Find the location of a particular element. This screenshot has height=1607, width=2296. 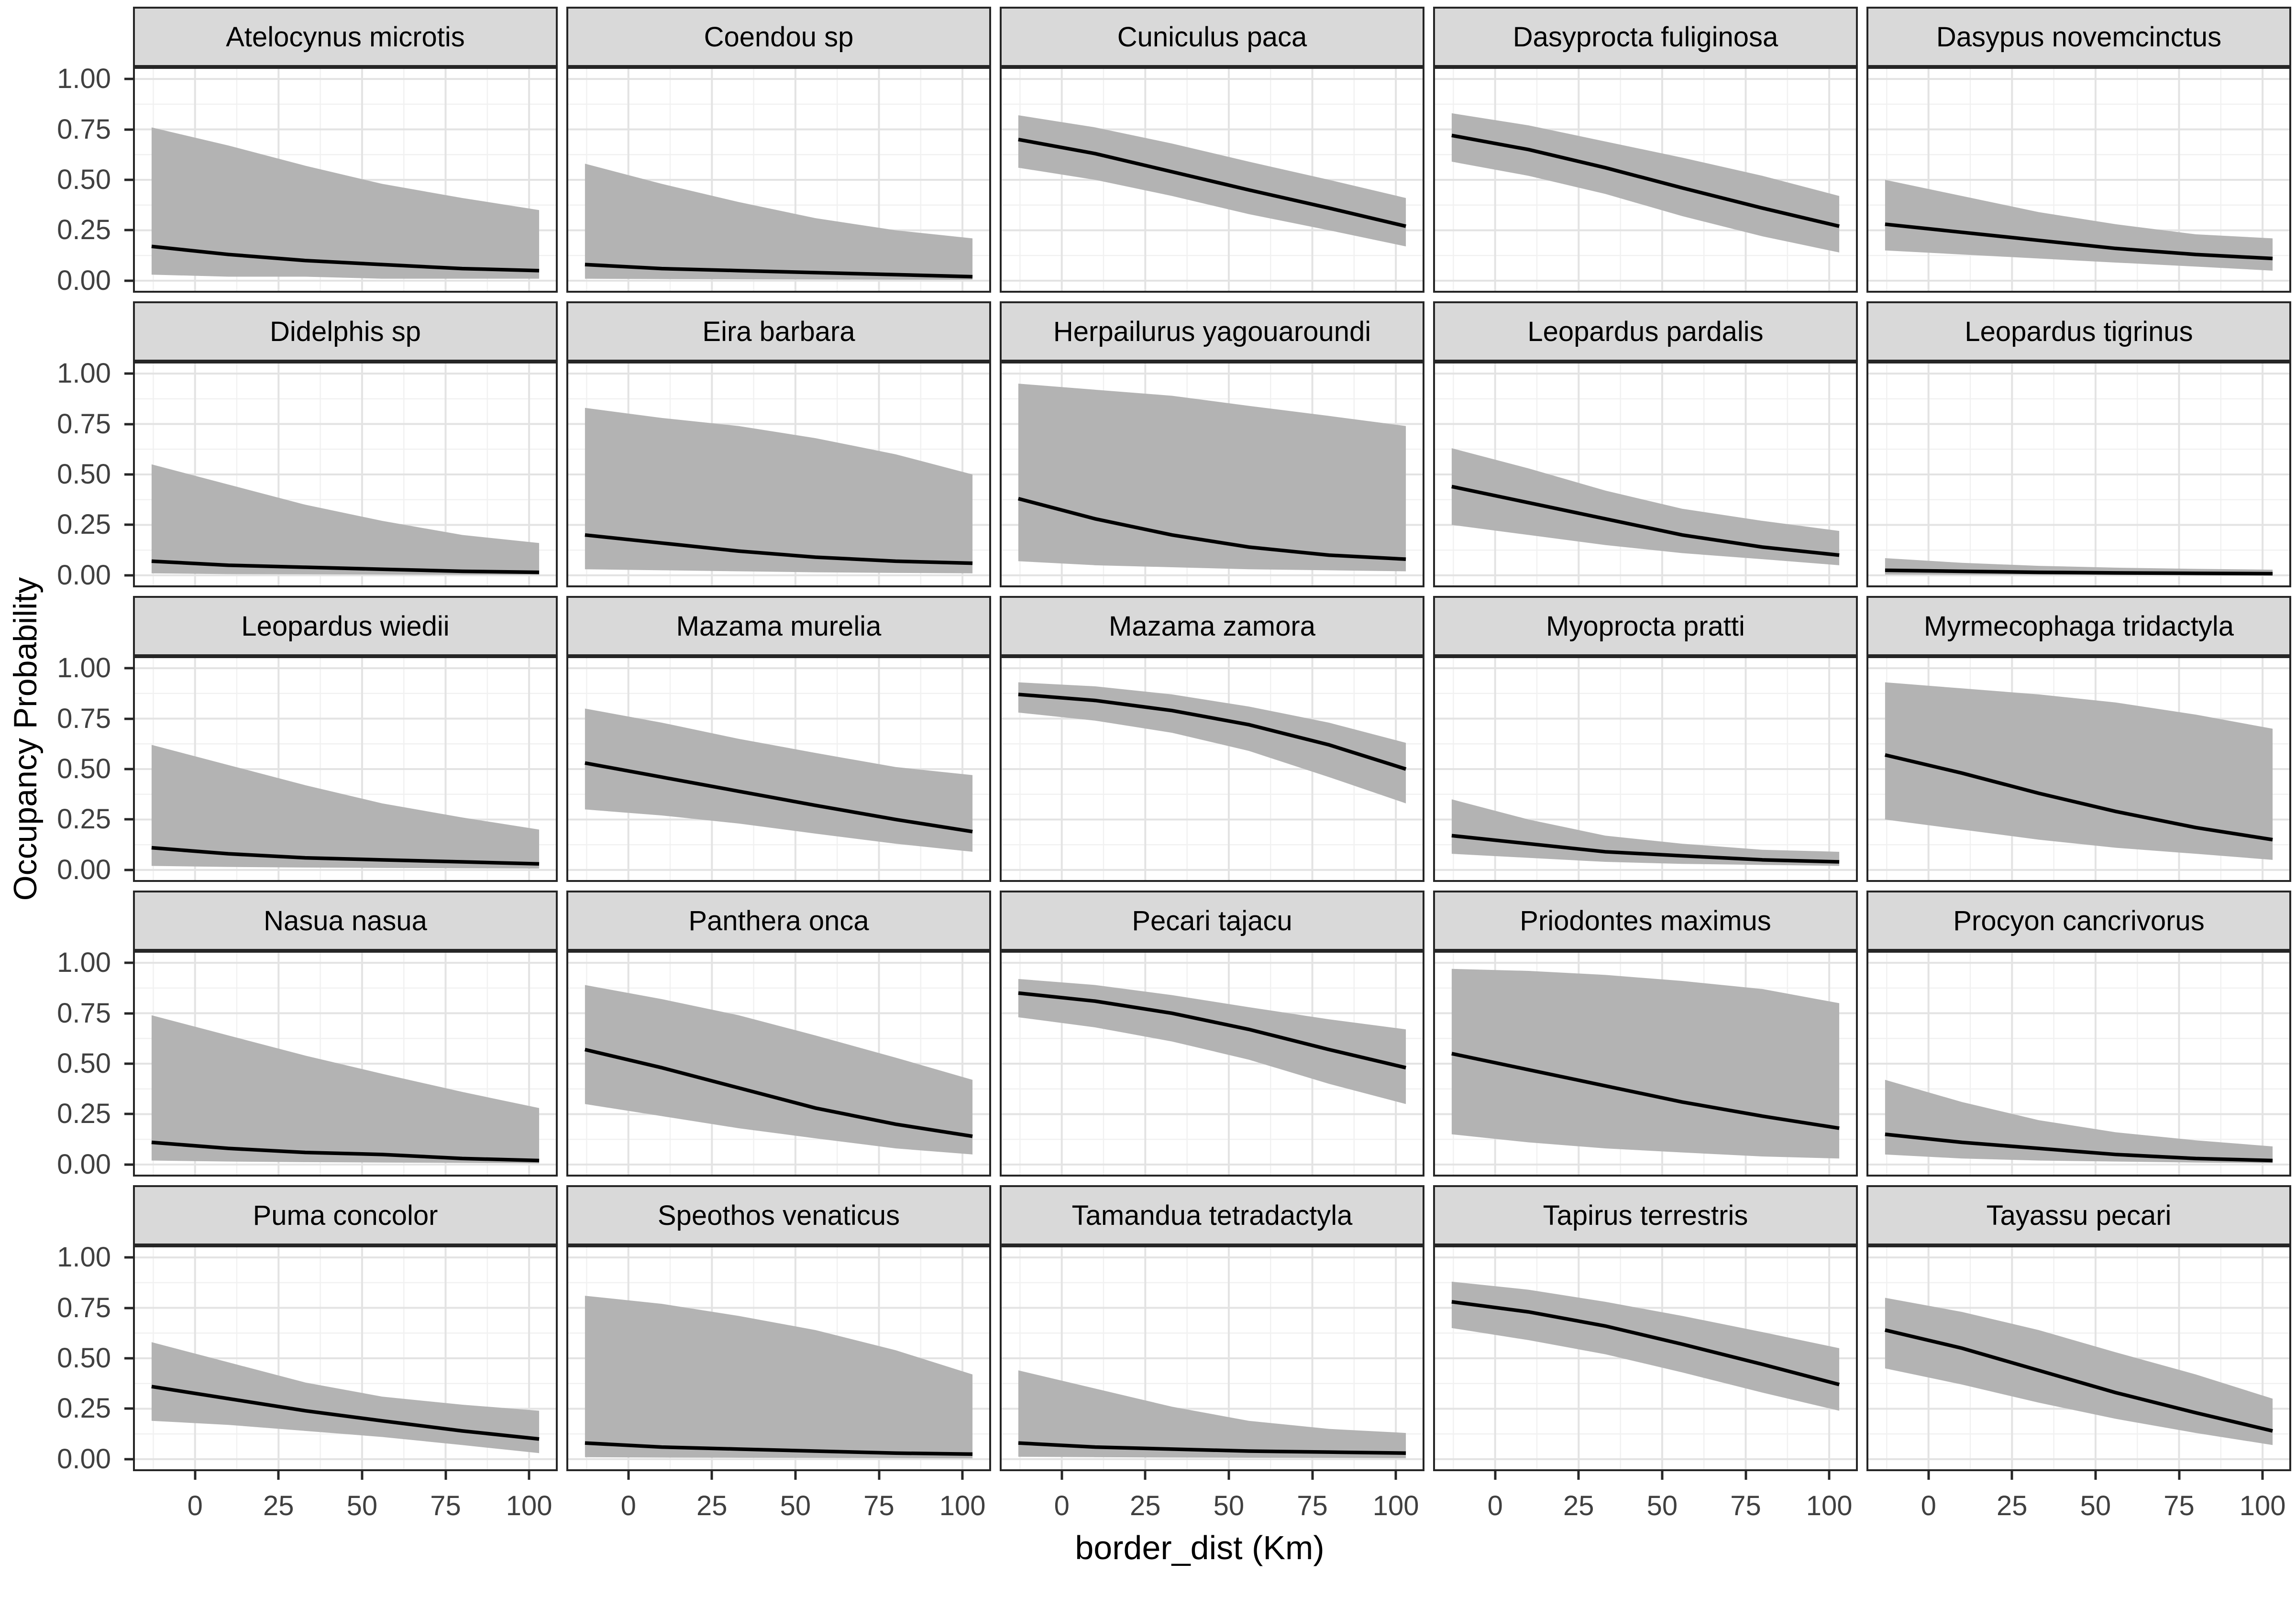

y-axis-title: Occupancy Probability is located at coordinates (26, 739).